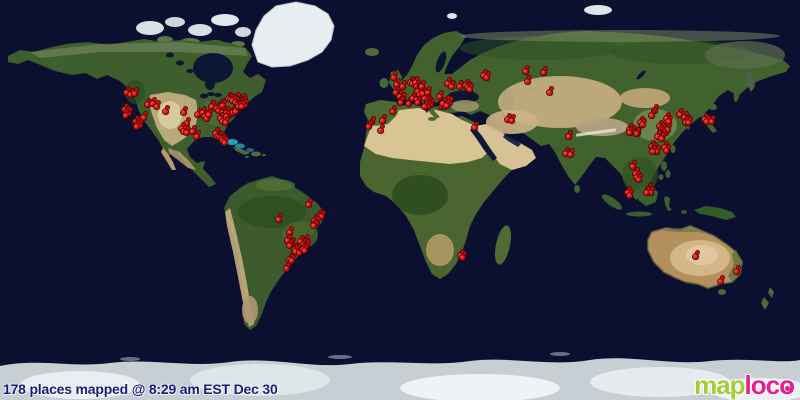 Image resolution: width=800 pixels, height=400 pixels. What do you see at coordinates (140, 389) in the screenshot?
I see `places-mapped-caption: 178 places mapped @ 8:29 am EST Dec 30` at bounding box center [140, 389].